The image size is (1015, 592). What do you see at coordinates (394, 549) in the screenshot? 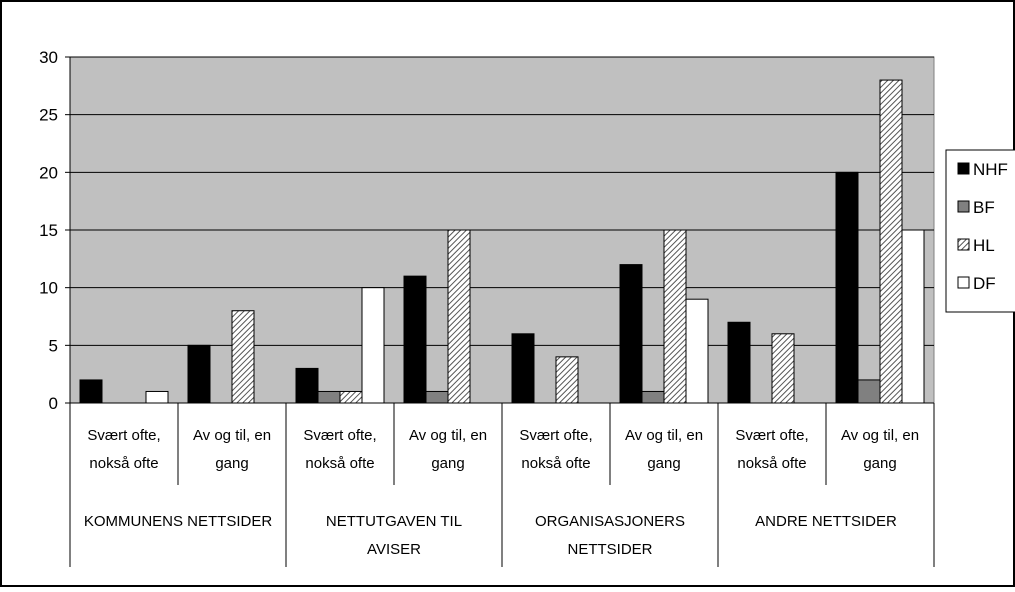
I see `group-label: AVISER` at bounding box center [394, 549].